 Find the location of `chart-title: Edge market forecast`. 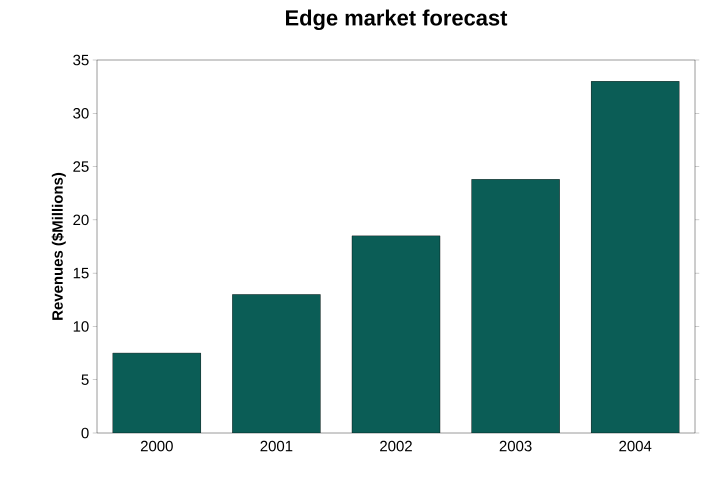

chart-title: Edge market forecast is located at coordinates (397, 20).